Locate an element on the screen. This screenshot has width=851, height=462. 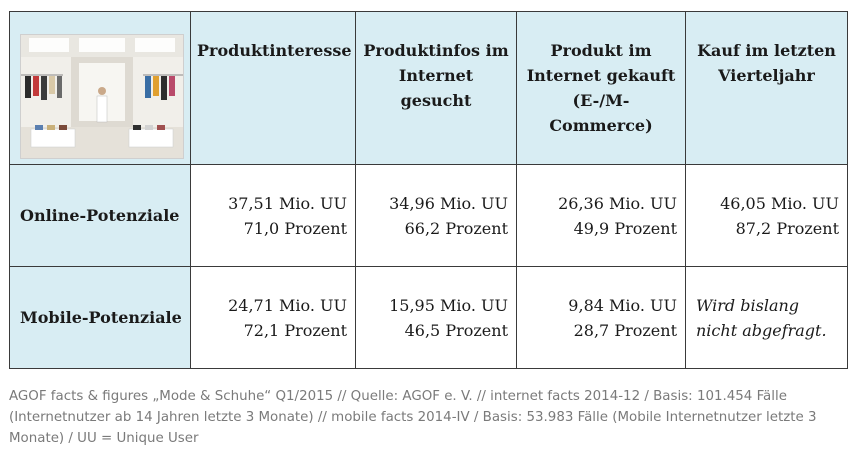
cell-online-bought: 26,36 Mio. UU 49,9 Prozent is located at coordinates (601, 215).